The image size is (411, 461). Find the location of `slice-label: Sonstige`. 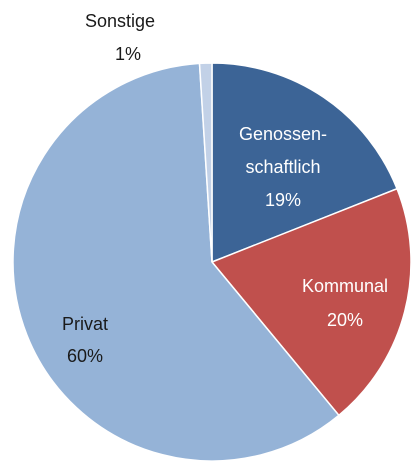

slice-label: Sonstige is located at coordinates (120, 21).